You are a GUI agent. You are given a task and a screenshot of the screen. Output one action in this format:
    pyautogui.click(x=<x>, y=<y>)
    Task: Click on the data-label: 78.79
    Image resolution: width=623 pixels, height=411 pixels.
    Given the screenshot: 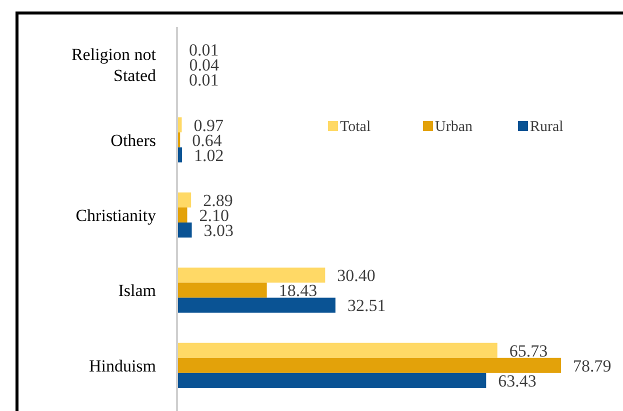 What is the action you would take?
    pyautogui.click(x=592, y=366)
    